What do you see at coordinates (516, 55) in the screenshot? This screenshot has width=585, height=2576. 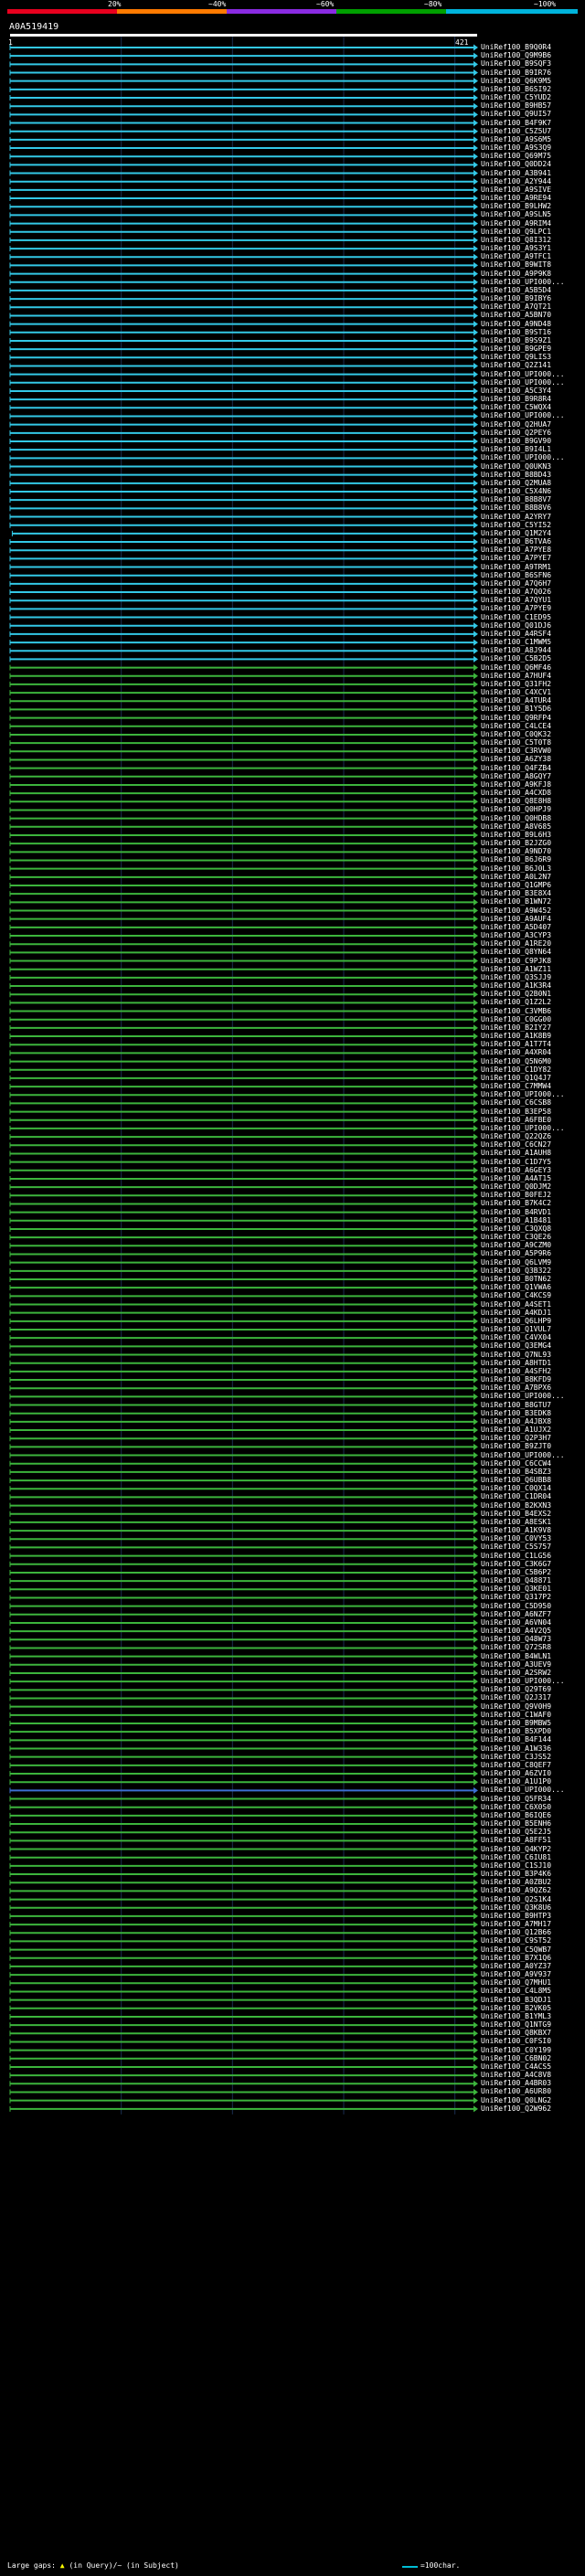 I see `hit-label: UniRef100_Q9M9B6` at bounding box center [516, 55].